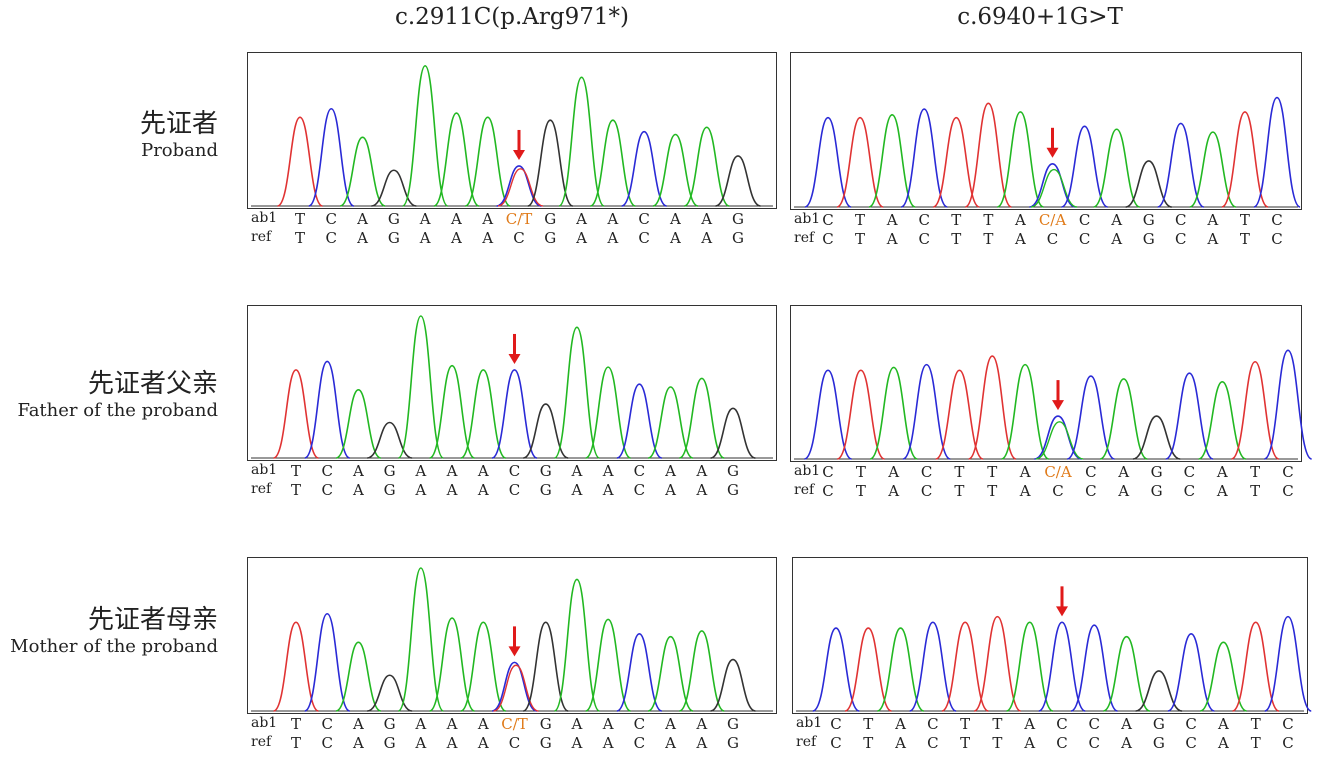  I want to click on sequence-row-ab1: ab1 T C A G A A A C/T G A A C A A G, so click(512, 724).